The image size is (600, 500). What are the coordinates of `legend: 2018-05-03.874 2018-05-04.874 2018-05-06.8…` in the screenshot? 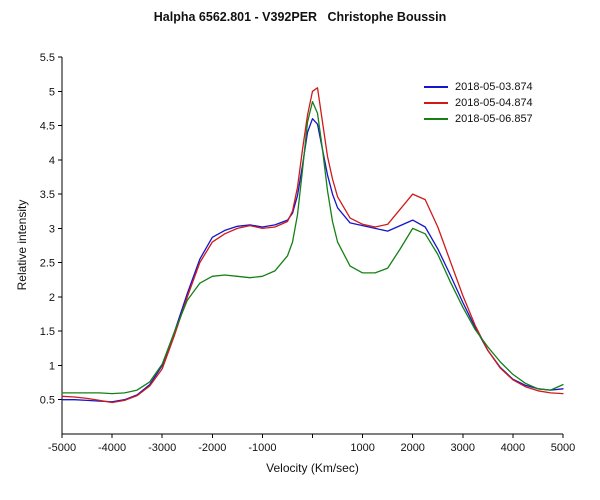 It's located at (478, 103).